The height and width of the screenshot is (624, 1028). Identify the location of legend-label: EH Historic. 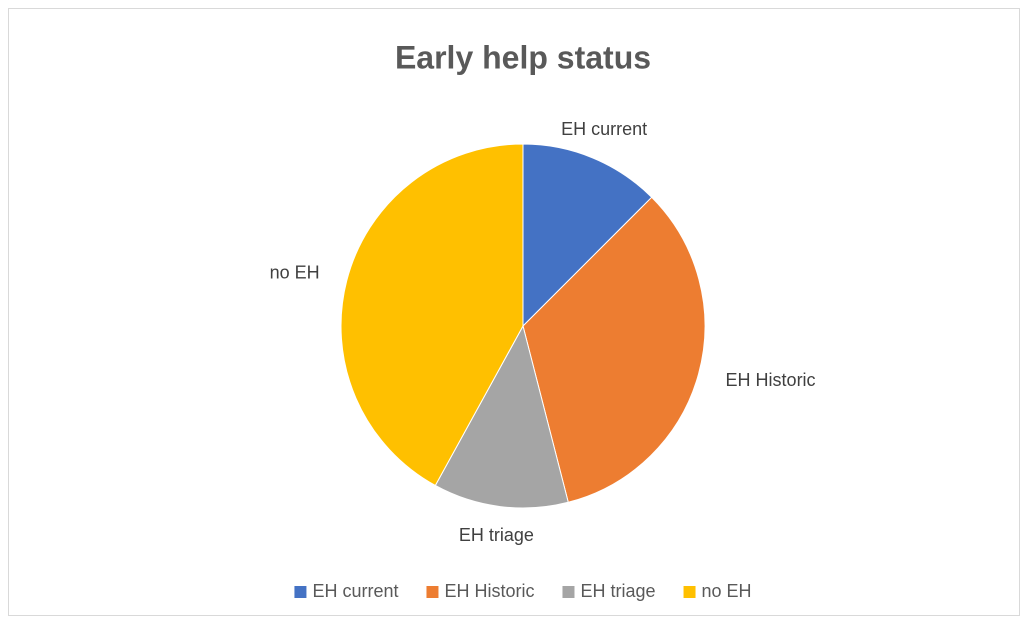
(489, 591).